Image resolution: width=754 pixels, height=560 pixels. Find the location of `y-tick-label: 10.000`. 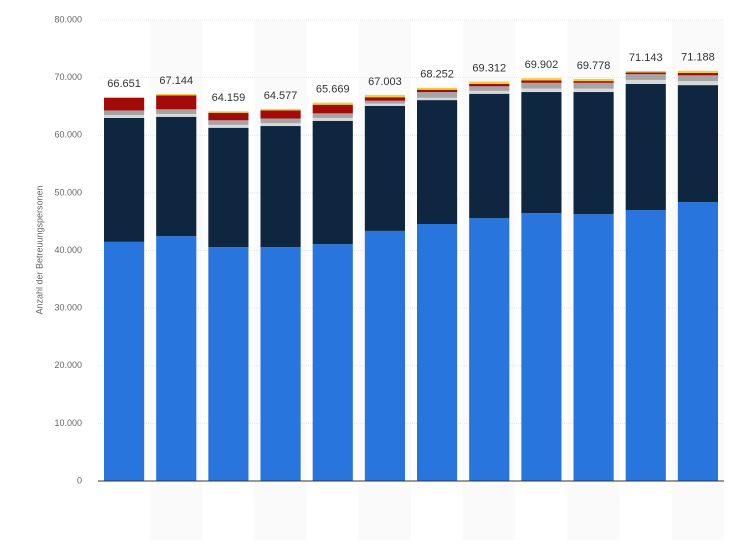

y-tick-label: 10.000 is located at coordinates (68, 423).